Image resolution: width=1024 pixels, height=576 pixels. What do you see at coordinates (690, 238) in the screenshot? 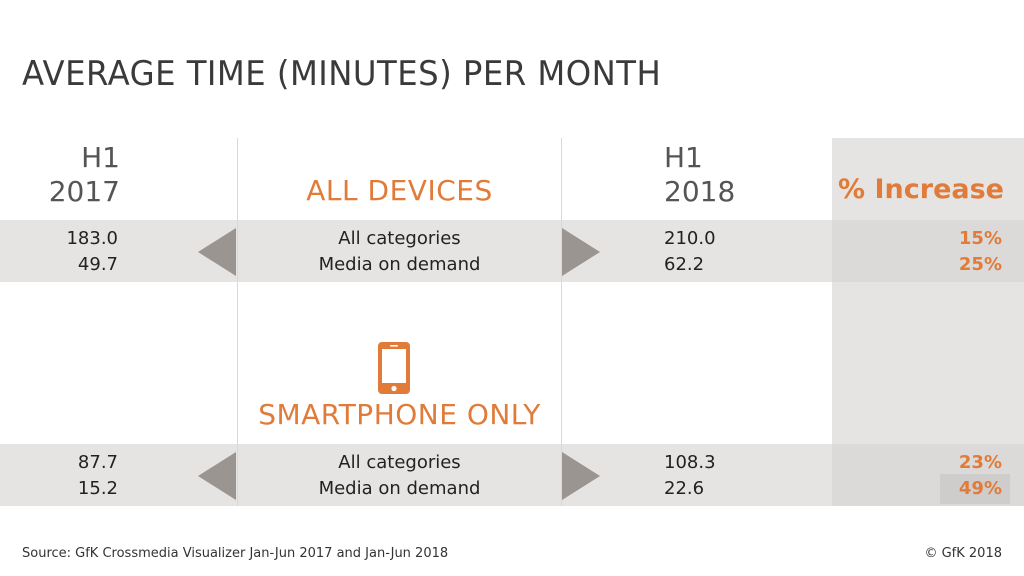
I see `value-h1-2018: 210.0` at bounding box center [690, 238].